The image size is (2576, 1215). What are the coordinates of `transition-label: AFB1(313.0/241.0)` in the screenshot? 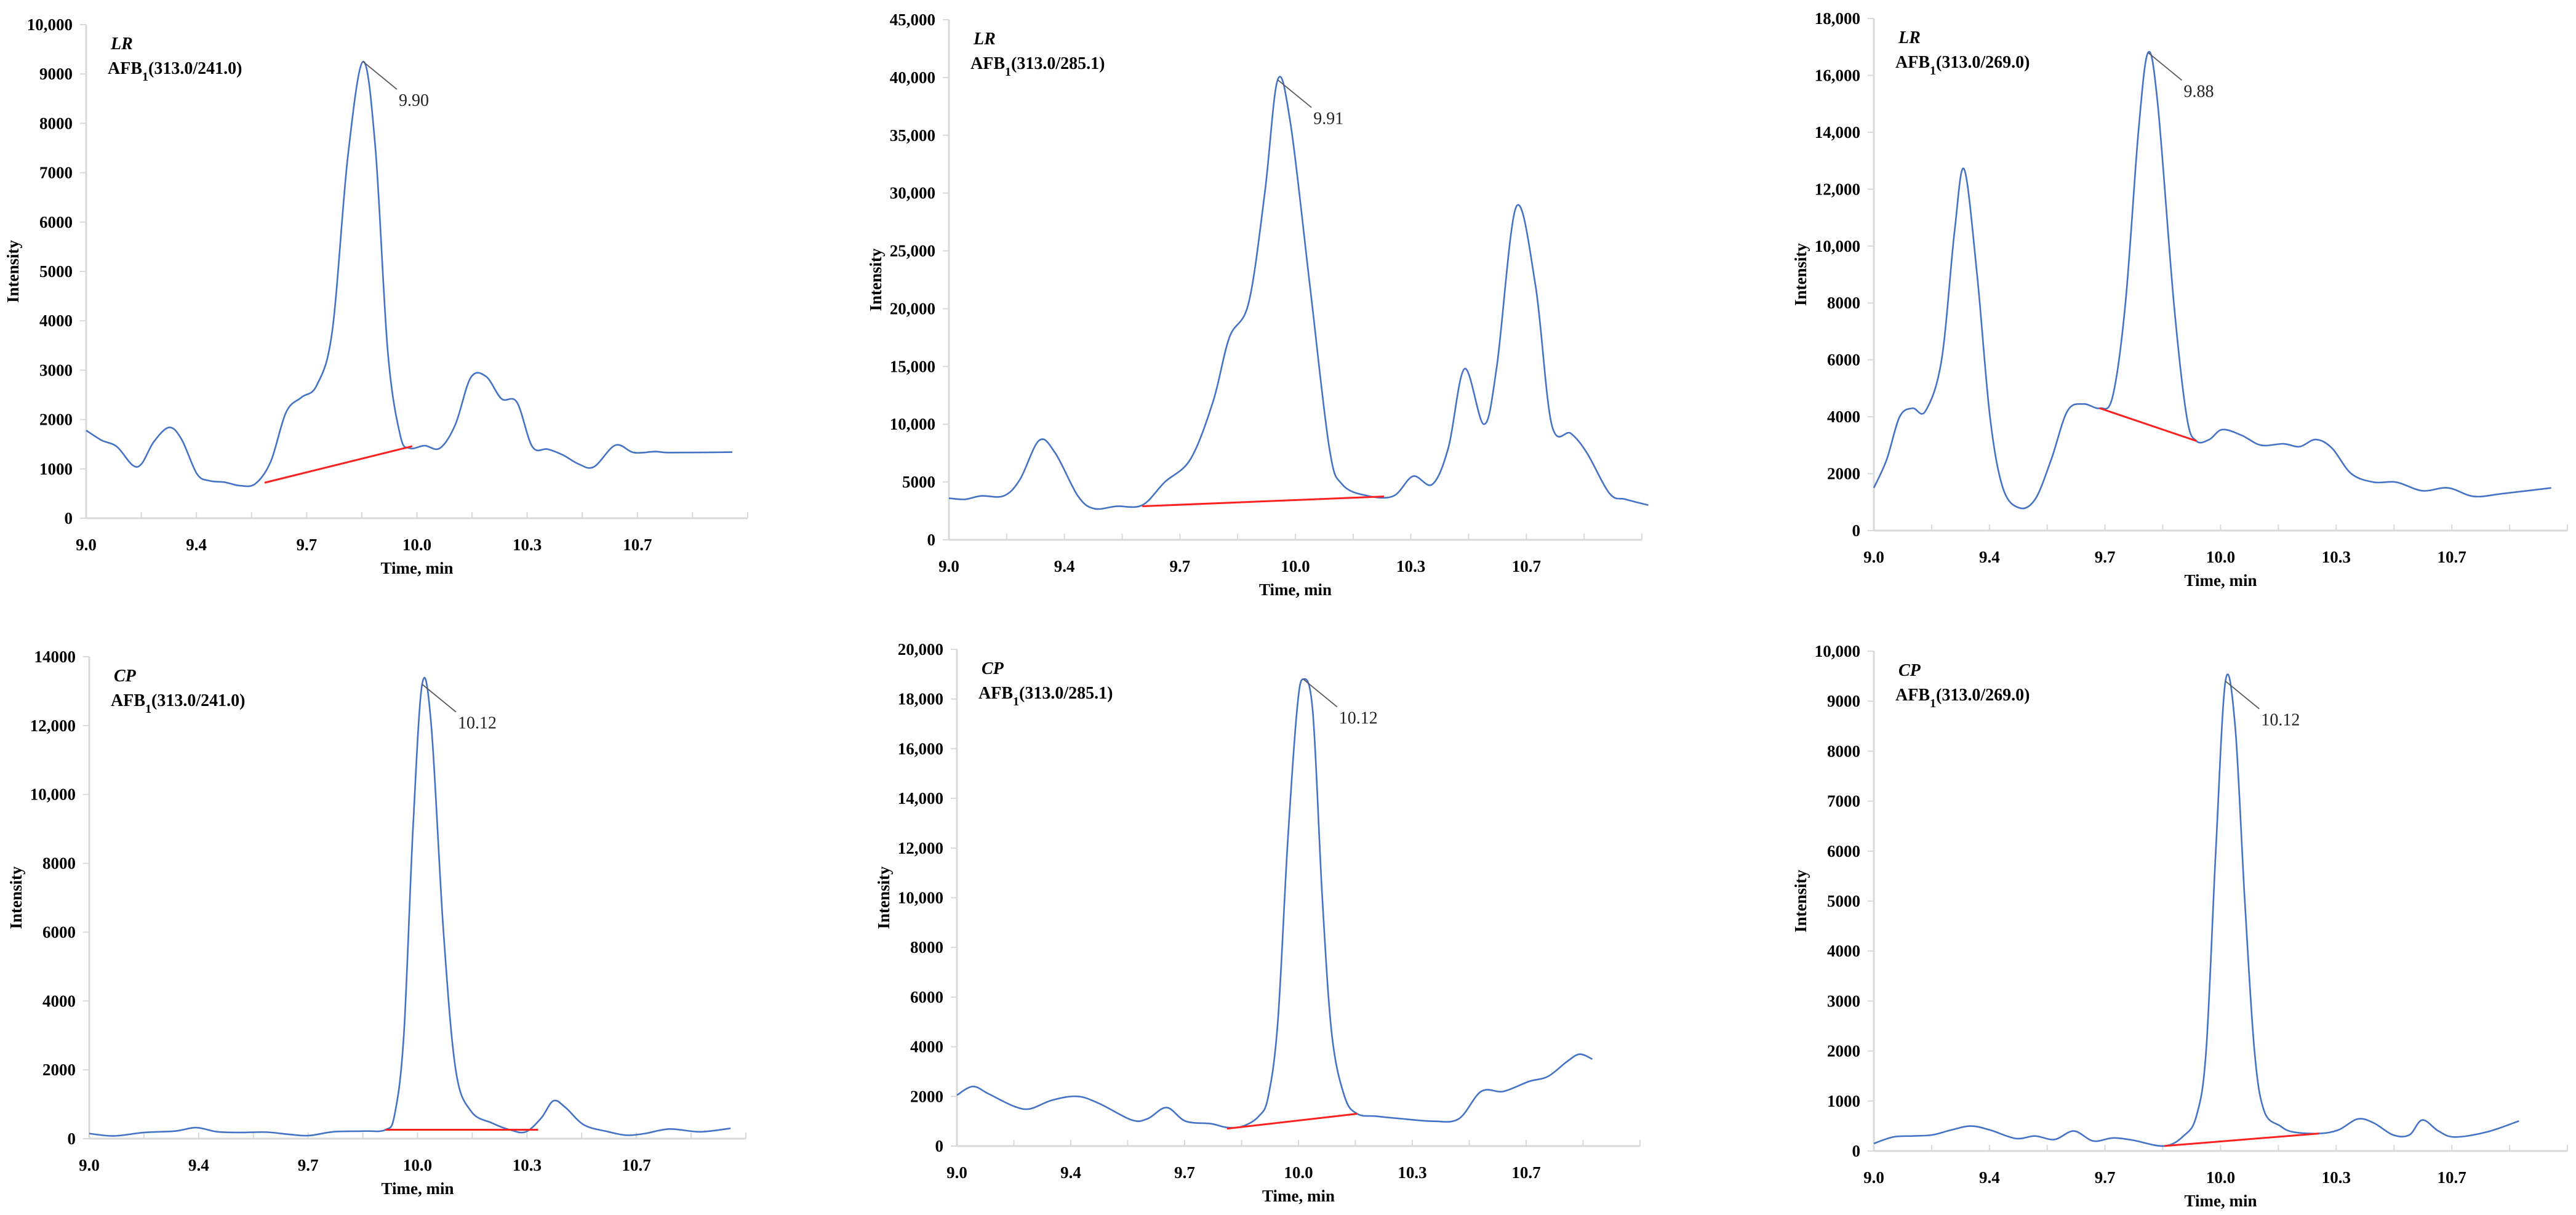 It's located at (178, 703).